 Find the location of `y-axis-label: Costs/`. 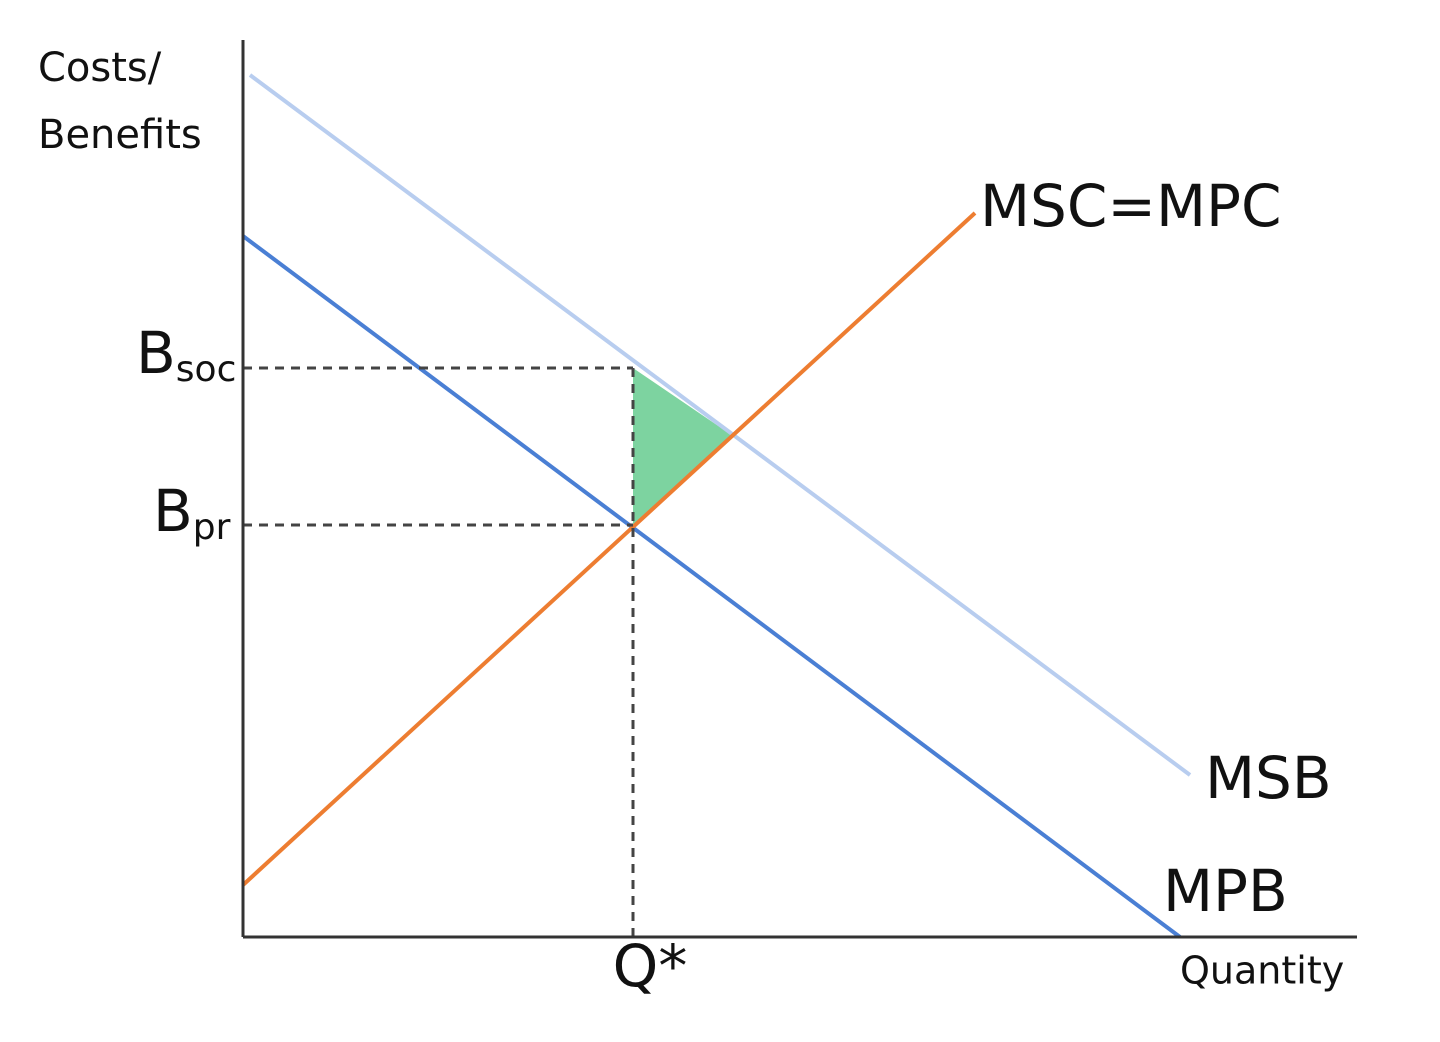

y-axis-label: Costs/ is located at coordinates (100, 68).